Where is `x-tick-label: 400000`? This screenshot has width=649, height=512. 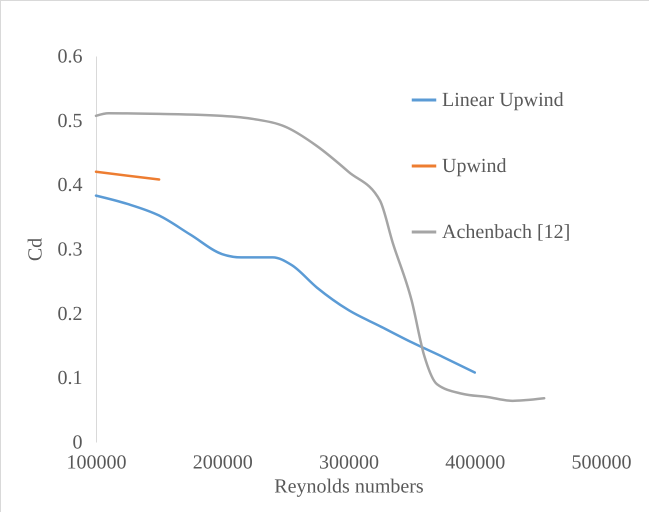
x-tick-label: 400000 is located at coordinates (475, 463).